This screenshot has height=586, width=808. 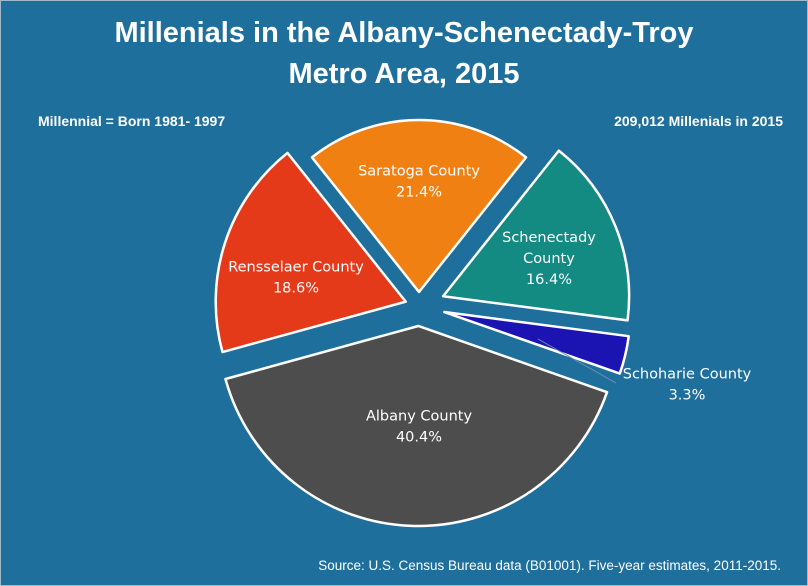 What do you see at coordinates (419, 438) in the screenshot?
I see `slice-value-albany: 40.4%` at bounding box center [419, 438].